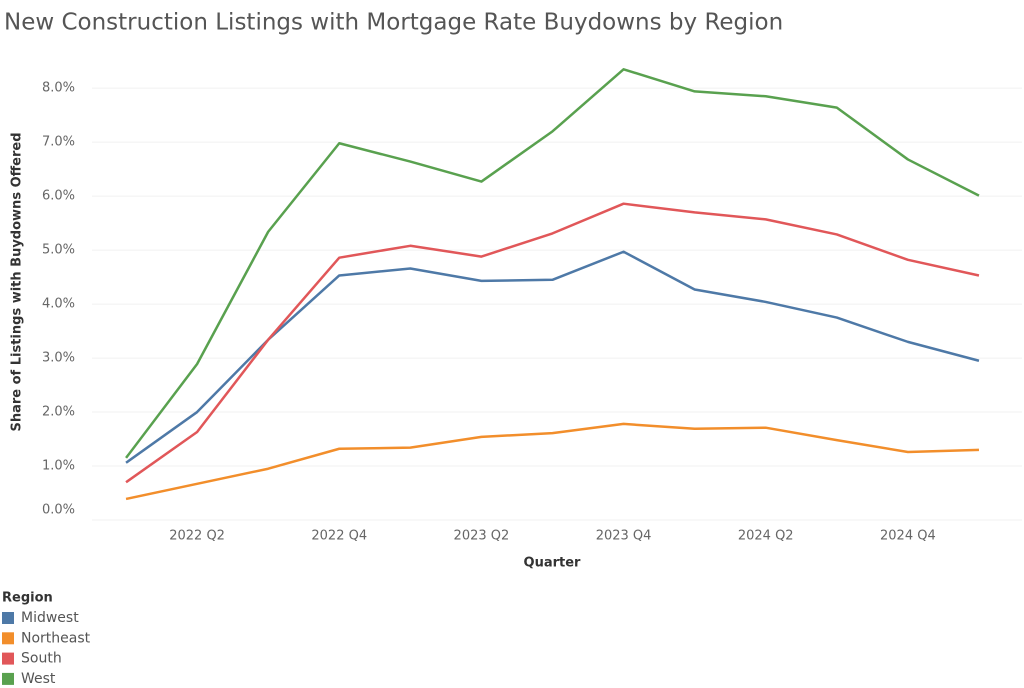  I want to click on x-axis-title: Quarter, so click(553, 563).